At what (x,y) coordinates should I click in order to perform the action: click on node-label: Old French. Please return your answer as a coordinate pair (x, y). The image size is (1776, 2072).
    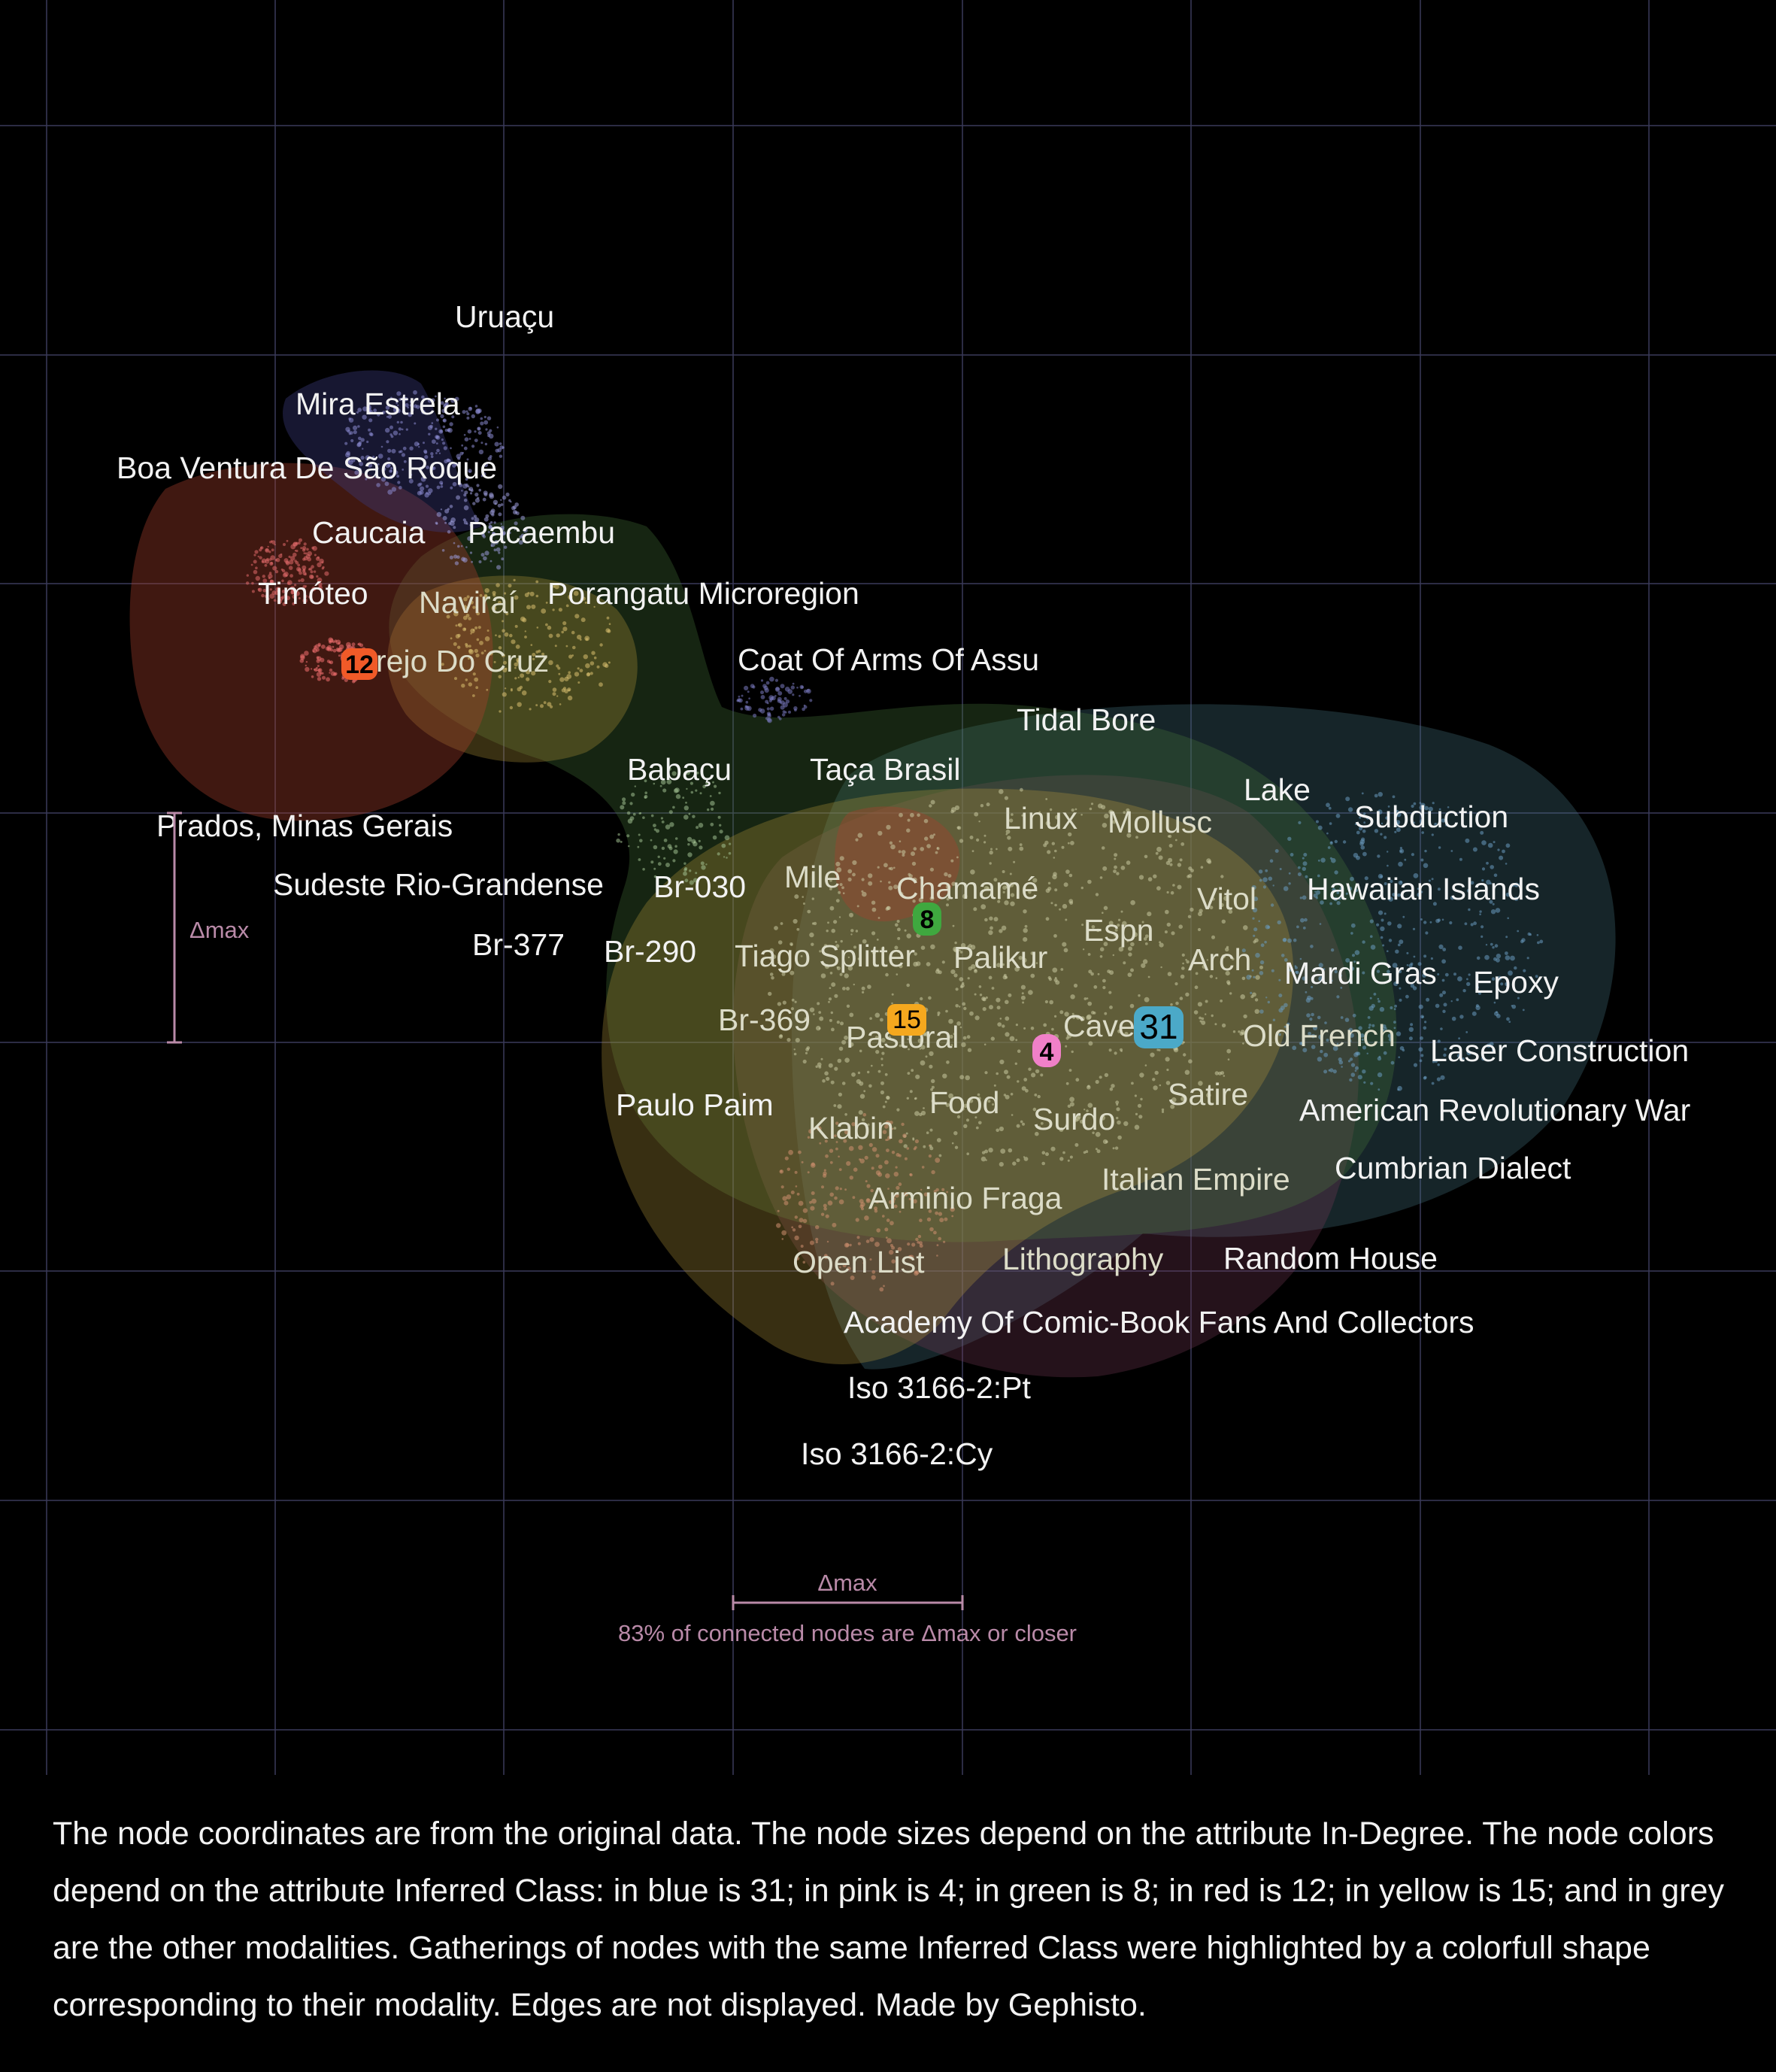
    Looking at the image, I should click on (1319, 1035).